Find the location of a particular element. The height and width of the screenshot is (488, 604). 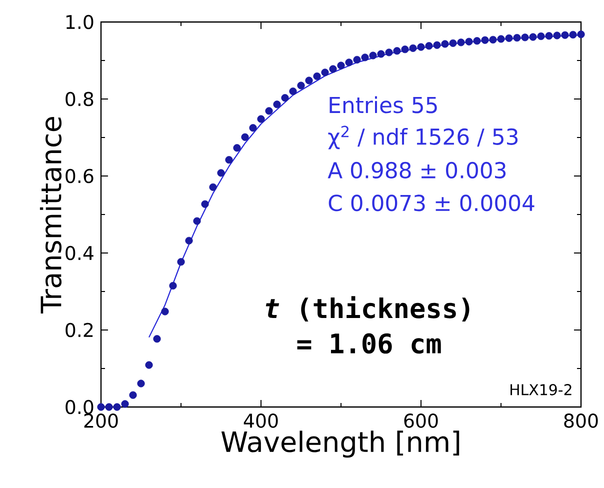

y-tick-label: 1.0 is located at coordinates (80, 22).